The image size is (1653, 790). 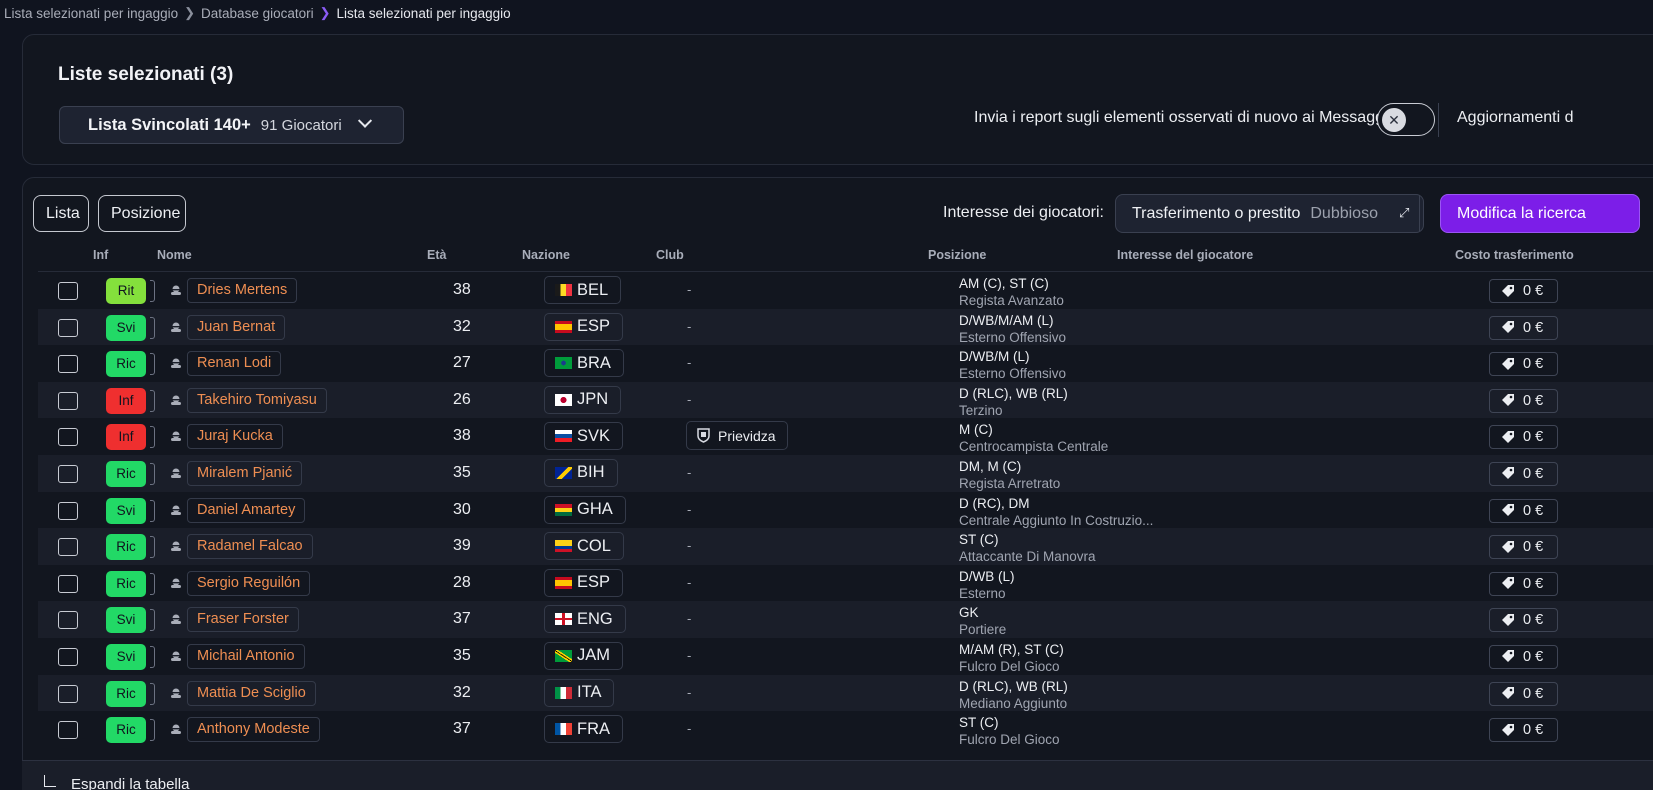 I want to click on expand-table-button: Espandi la tabella, so click(x=130, y=783).